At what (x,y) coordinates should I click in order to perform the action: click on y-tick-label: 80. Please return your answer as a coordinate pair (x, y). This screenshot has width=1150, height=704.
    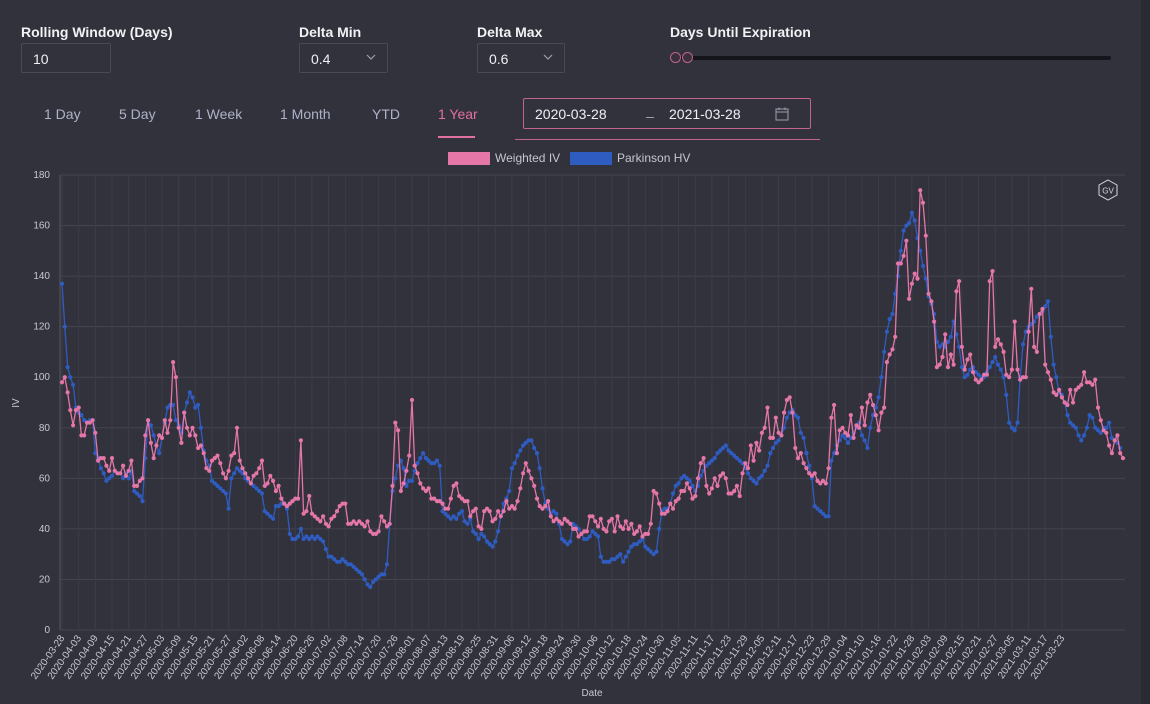
    Looking at the image, I should click on (45, 428).